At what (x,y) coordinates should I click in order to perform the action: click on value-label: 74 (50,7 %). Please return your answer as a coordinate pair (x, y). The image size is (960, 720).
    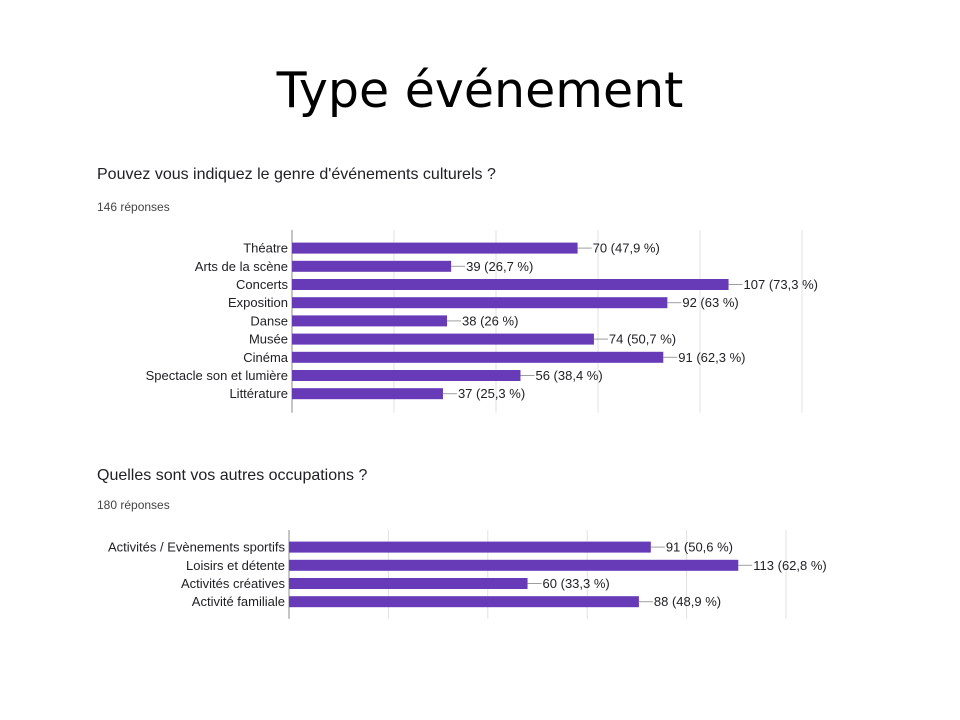
    Looking at the image, I should click on (642, 339).